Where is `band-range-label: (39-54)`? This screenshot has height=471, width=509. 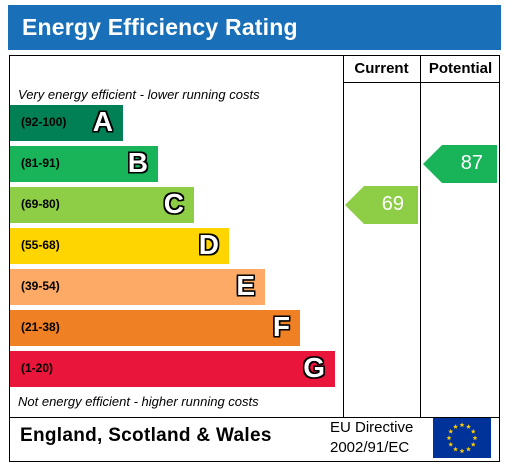
band-range-label: (39-54) is located at coordinates (40, 286).